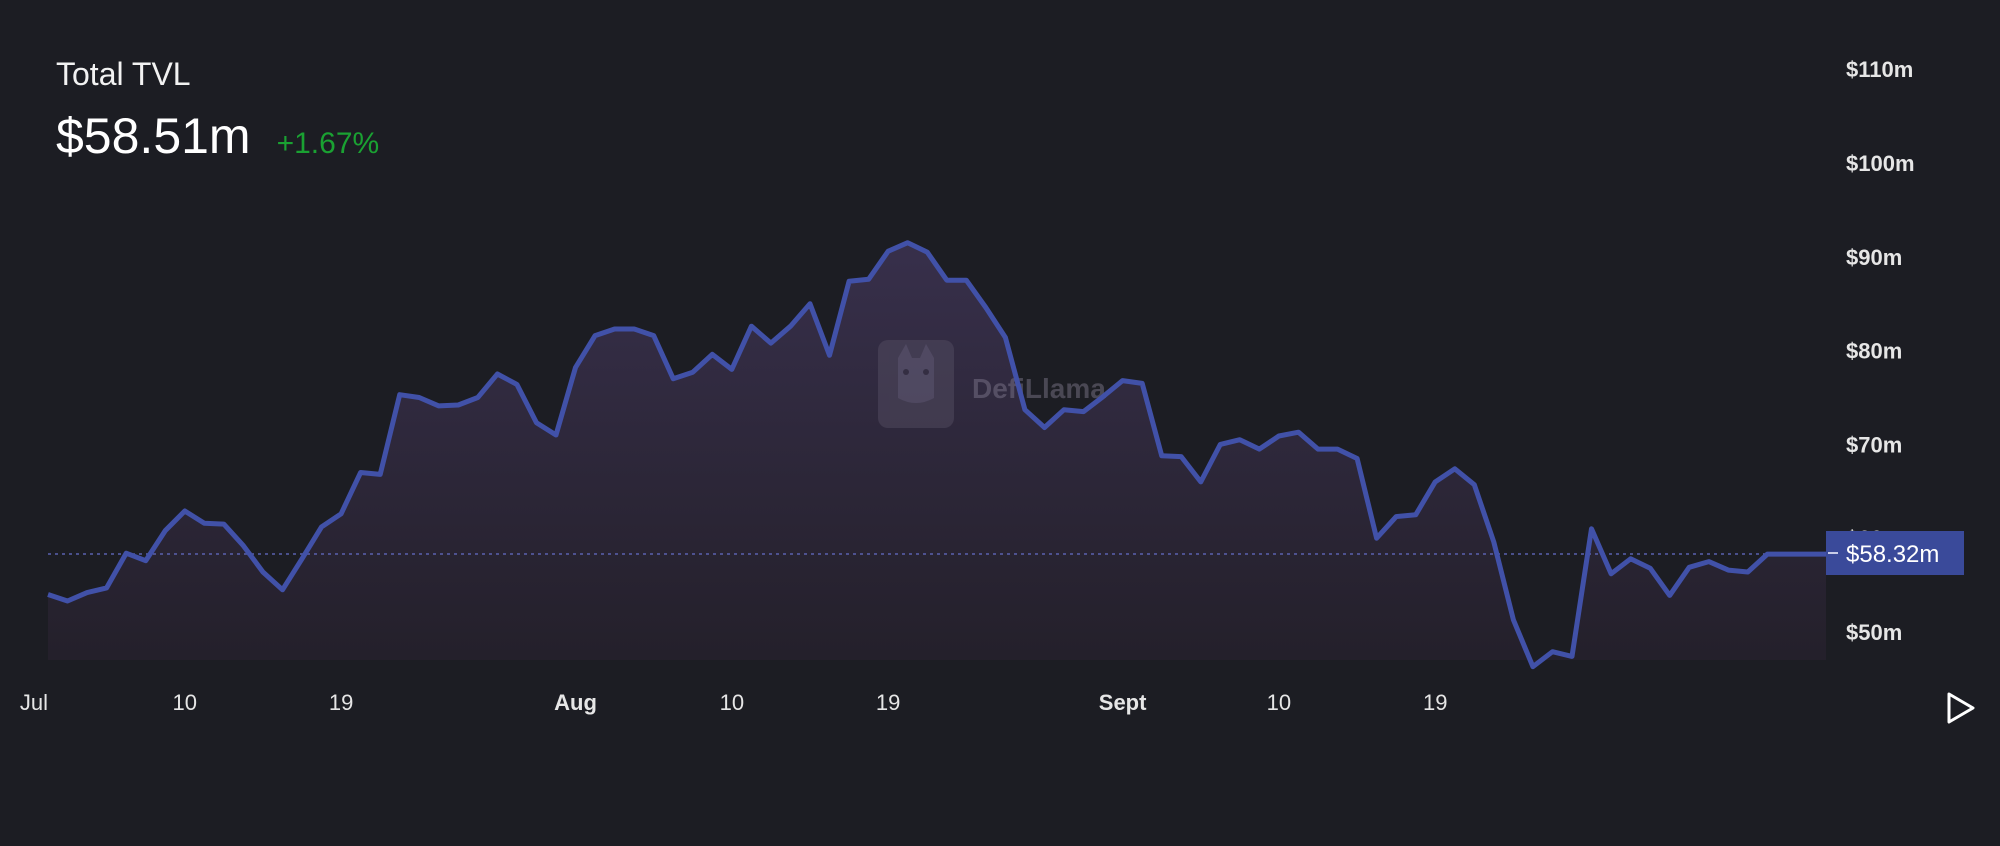  I want to click on tvl-change: +1.67%, so click(328, 143).